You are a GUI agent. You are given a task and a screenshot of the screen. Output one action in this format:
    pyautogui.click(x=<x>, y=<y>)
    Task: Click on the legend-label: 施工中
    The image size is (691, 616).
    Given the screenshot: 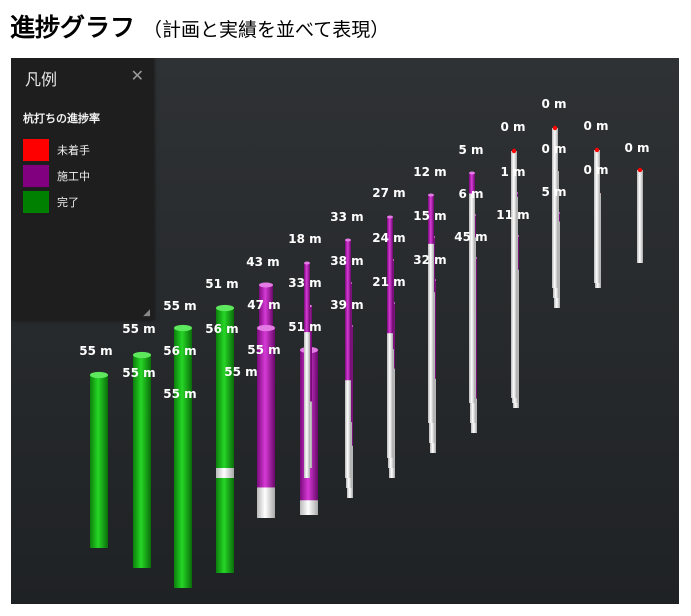 What is the action you would take?
    pyautogui.click(x=73, y=176)
    